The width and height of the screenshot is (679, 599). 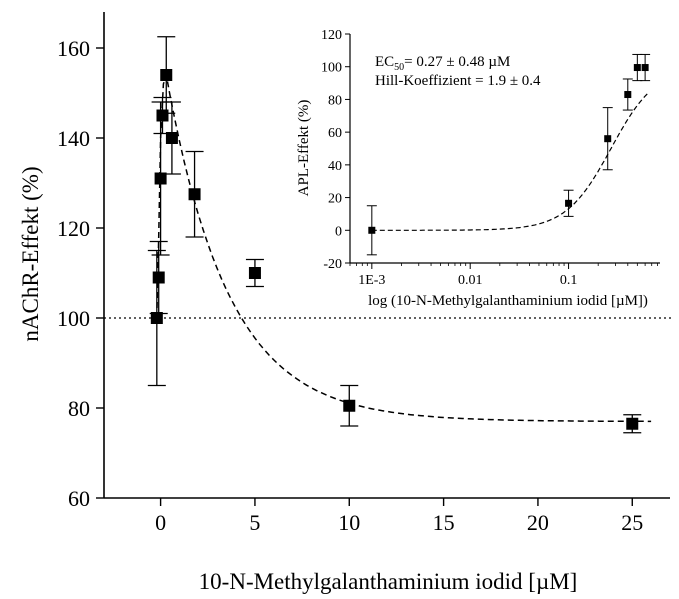 What do you see at coordinates (331, 35) in the screenshot?
I see `inset-y-tick-label-7: 120` at bounding box center [331, 35].